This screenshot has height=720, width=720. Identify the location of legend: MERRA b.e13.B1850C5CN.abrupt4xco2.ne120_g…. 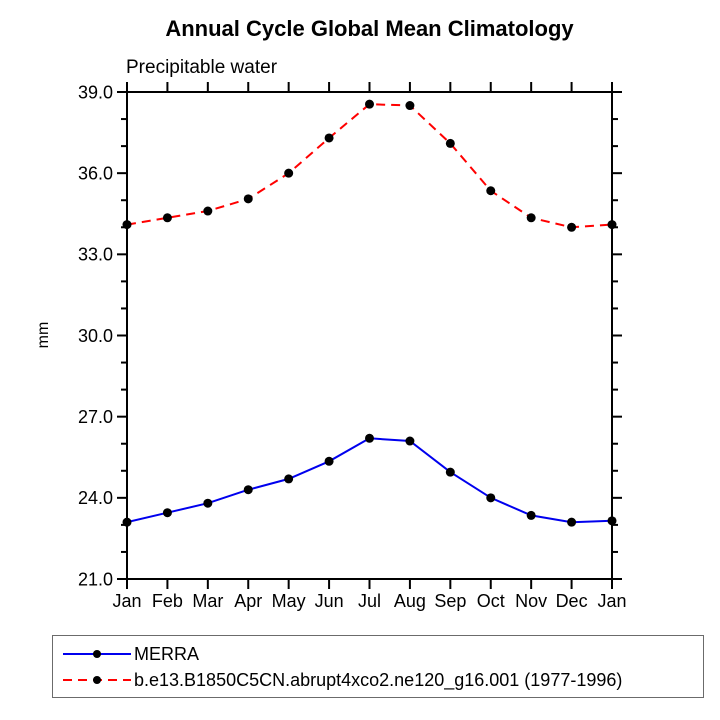
(378, 666).